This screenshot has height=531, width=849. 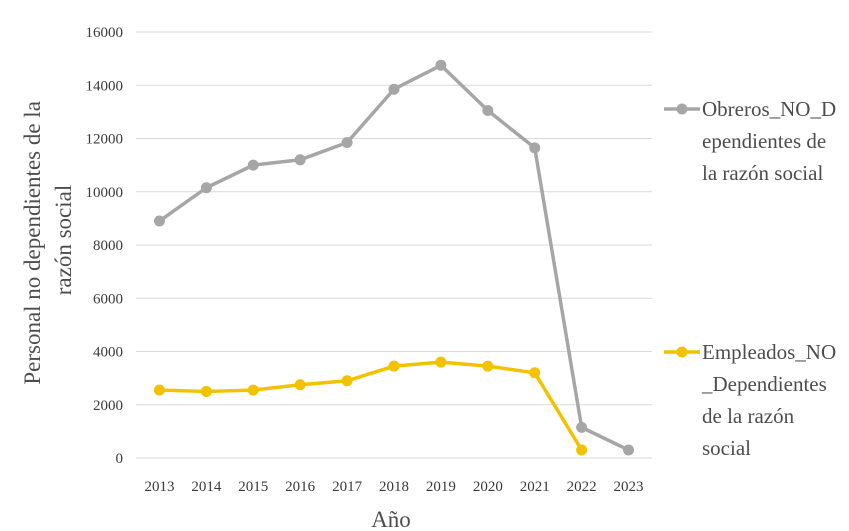 I want to click on y-tick-label: 8000, so click(x=108, y=246).